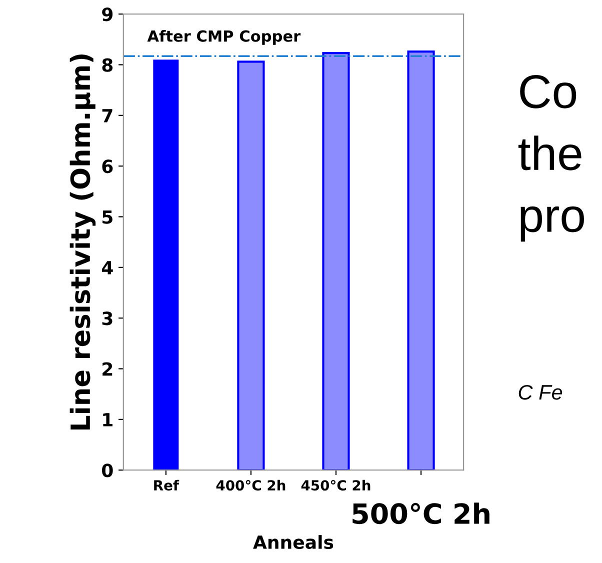  Describe the element at coordinates (107, 419) in the screenshot. I see `y-tick-label: 1` at that location.